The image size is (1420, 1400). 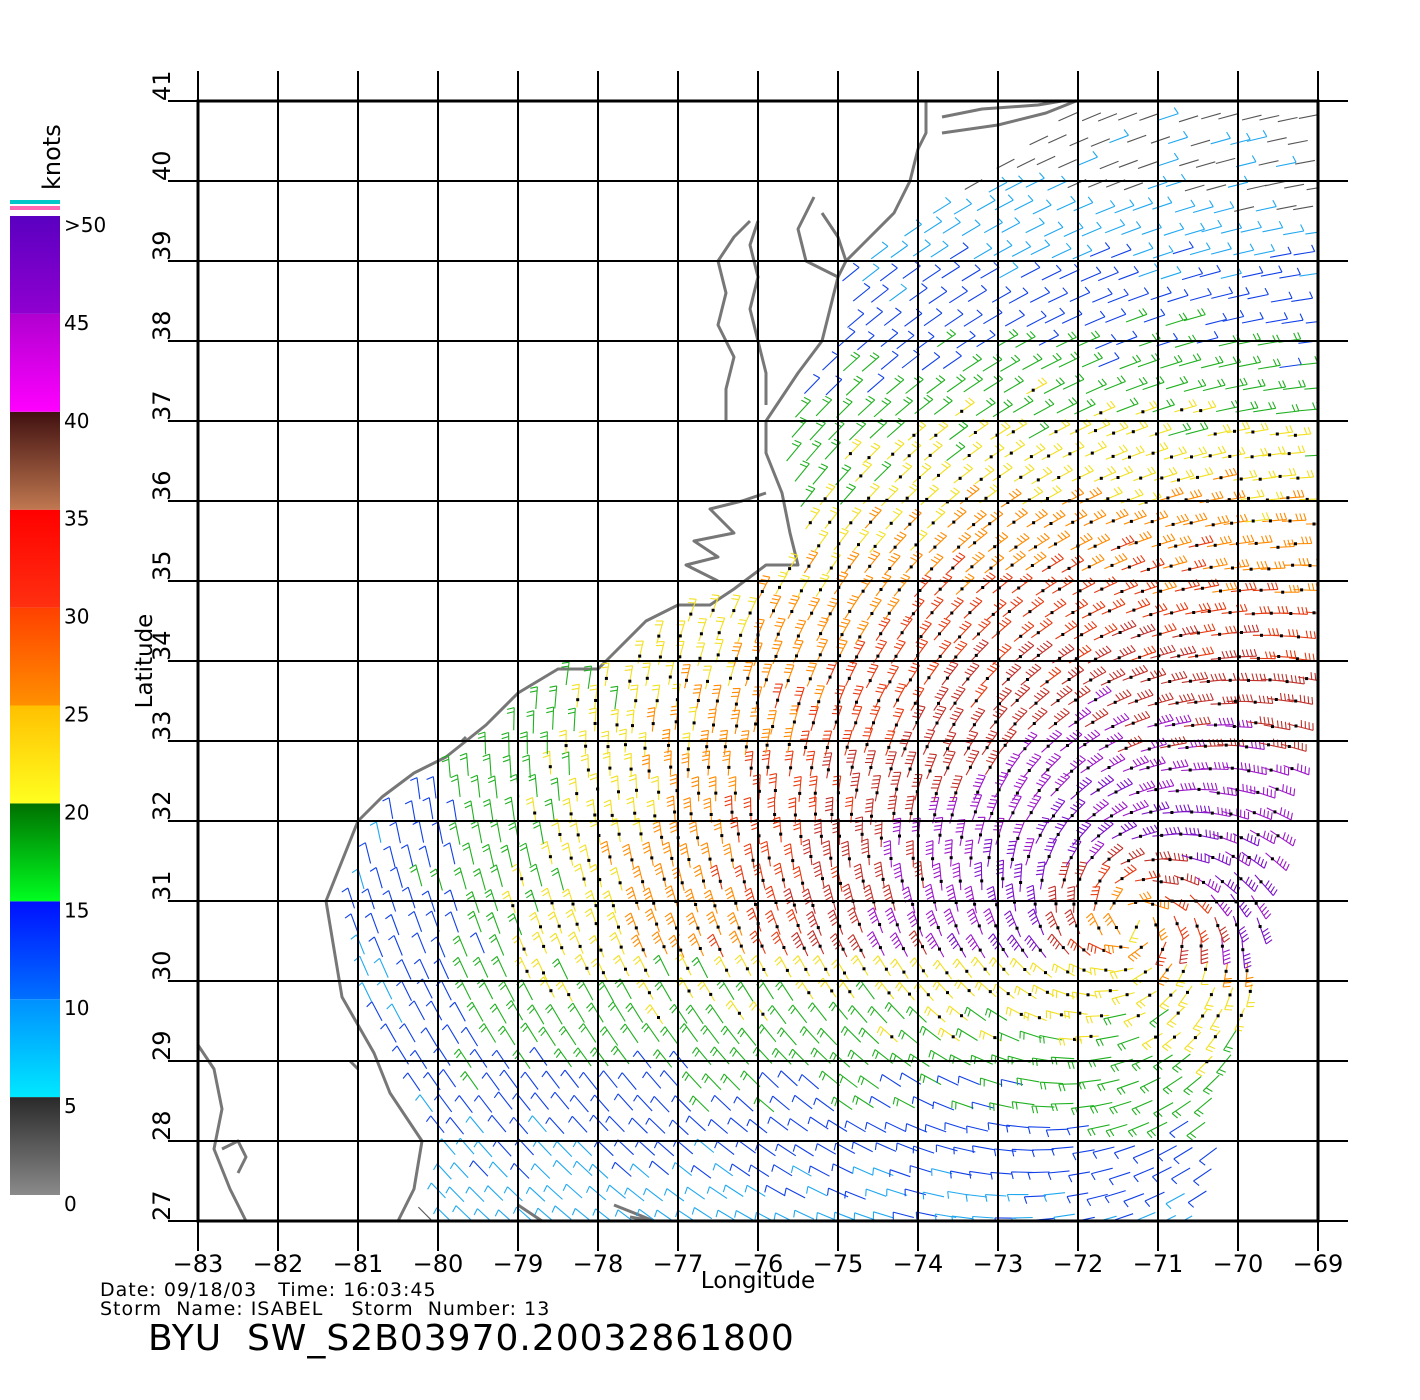 What do you see at coordinates (634, 1212) in the screenshot?
I see `coastline-segment` at bounding box center [634, 1212].